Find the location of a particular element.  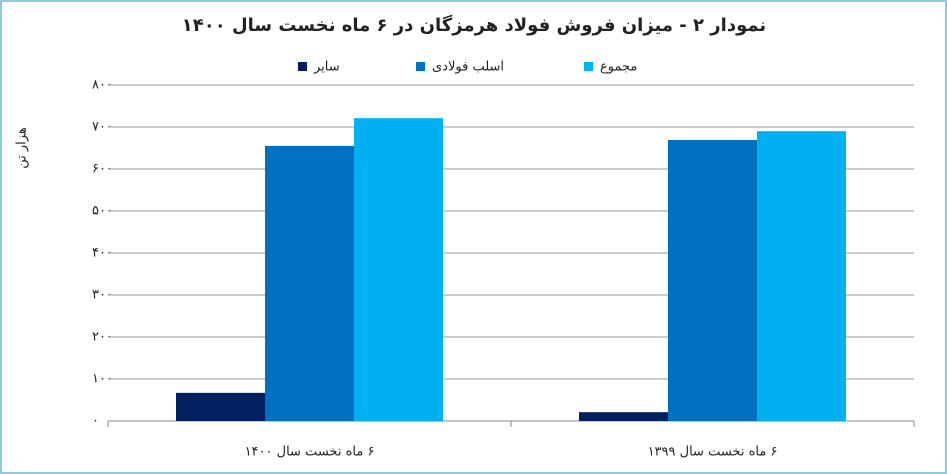

x-tick-label: ۶ ماه نخست سال ۱۳۹۹ is located at coordinates (713, 452).